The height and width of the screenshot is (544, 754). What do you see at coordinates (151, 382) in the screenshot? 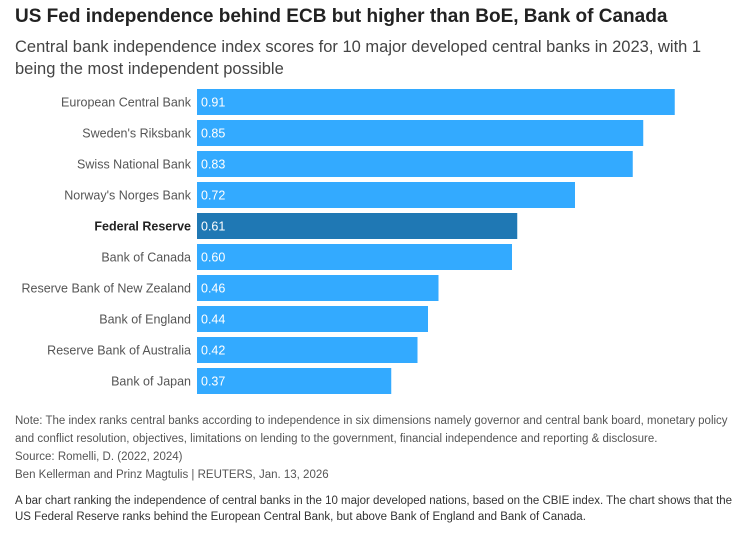
I see `category-label: Bank of Japan` at bounding box center [151, 382].